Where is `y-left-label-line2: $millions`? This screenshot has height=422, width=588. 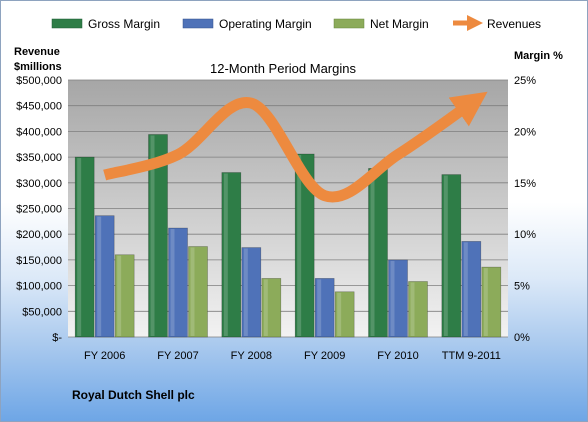
y-left-label-line2: $millions is located at coordinates (38, 67).